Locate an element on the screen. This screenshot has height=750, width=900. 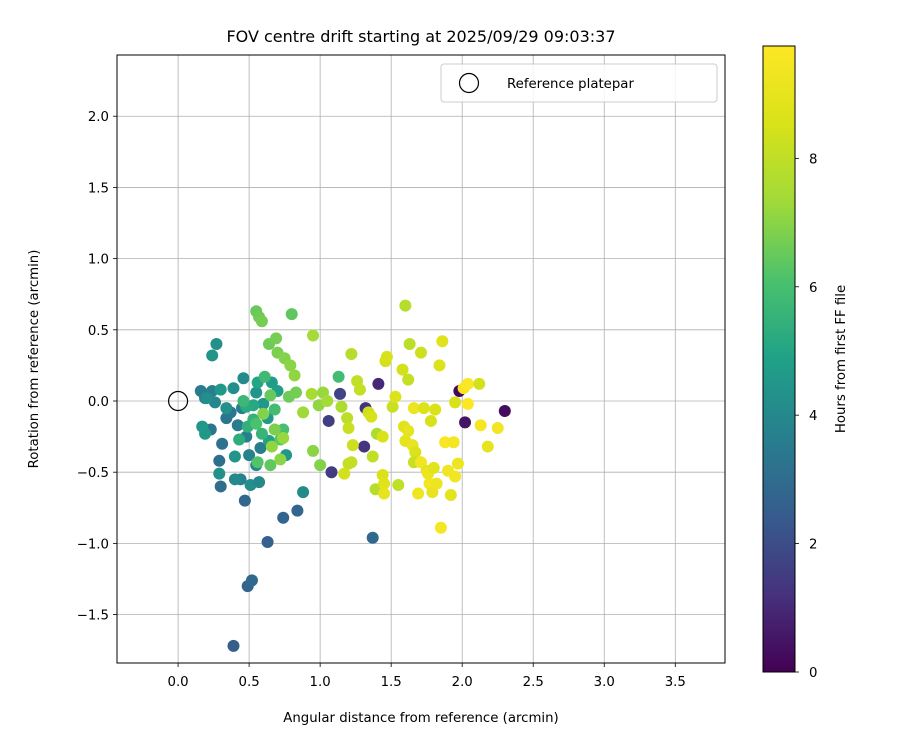
y-tick-label: 1.0 is located at coordinates (98, 260).